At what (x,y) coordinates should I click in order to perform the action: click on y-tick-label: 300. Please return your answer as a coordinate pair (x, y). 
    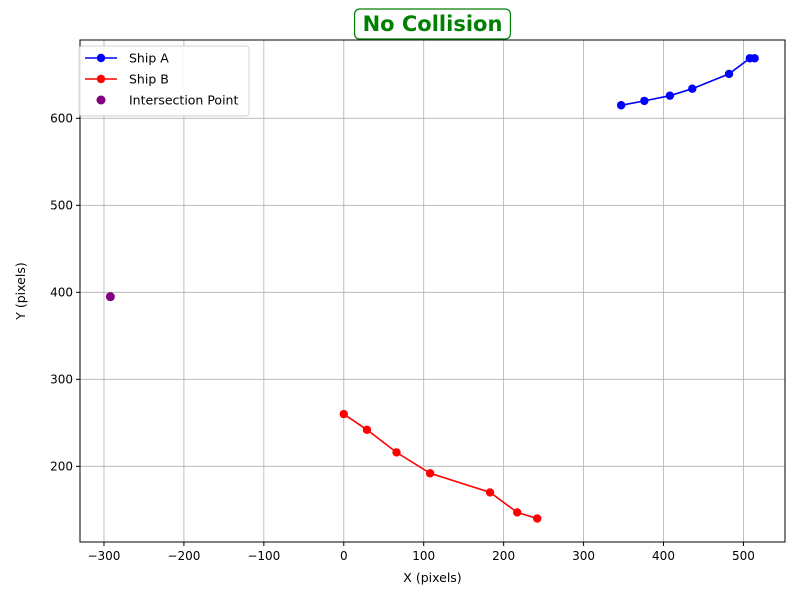
    Looking at the image, I should click on (61, 379).